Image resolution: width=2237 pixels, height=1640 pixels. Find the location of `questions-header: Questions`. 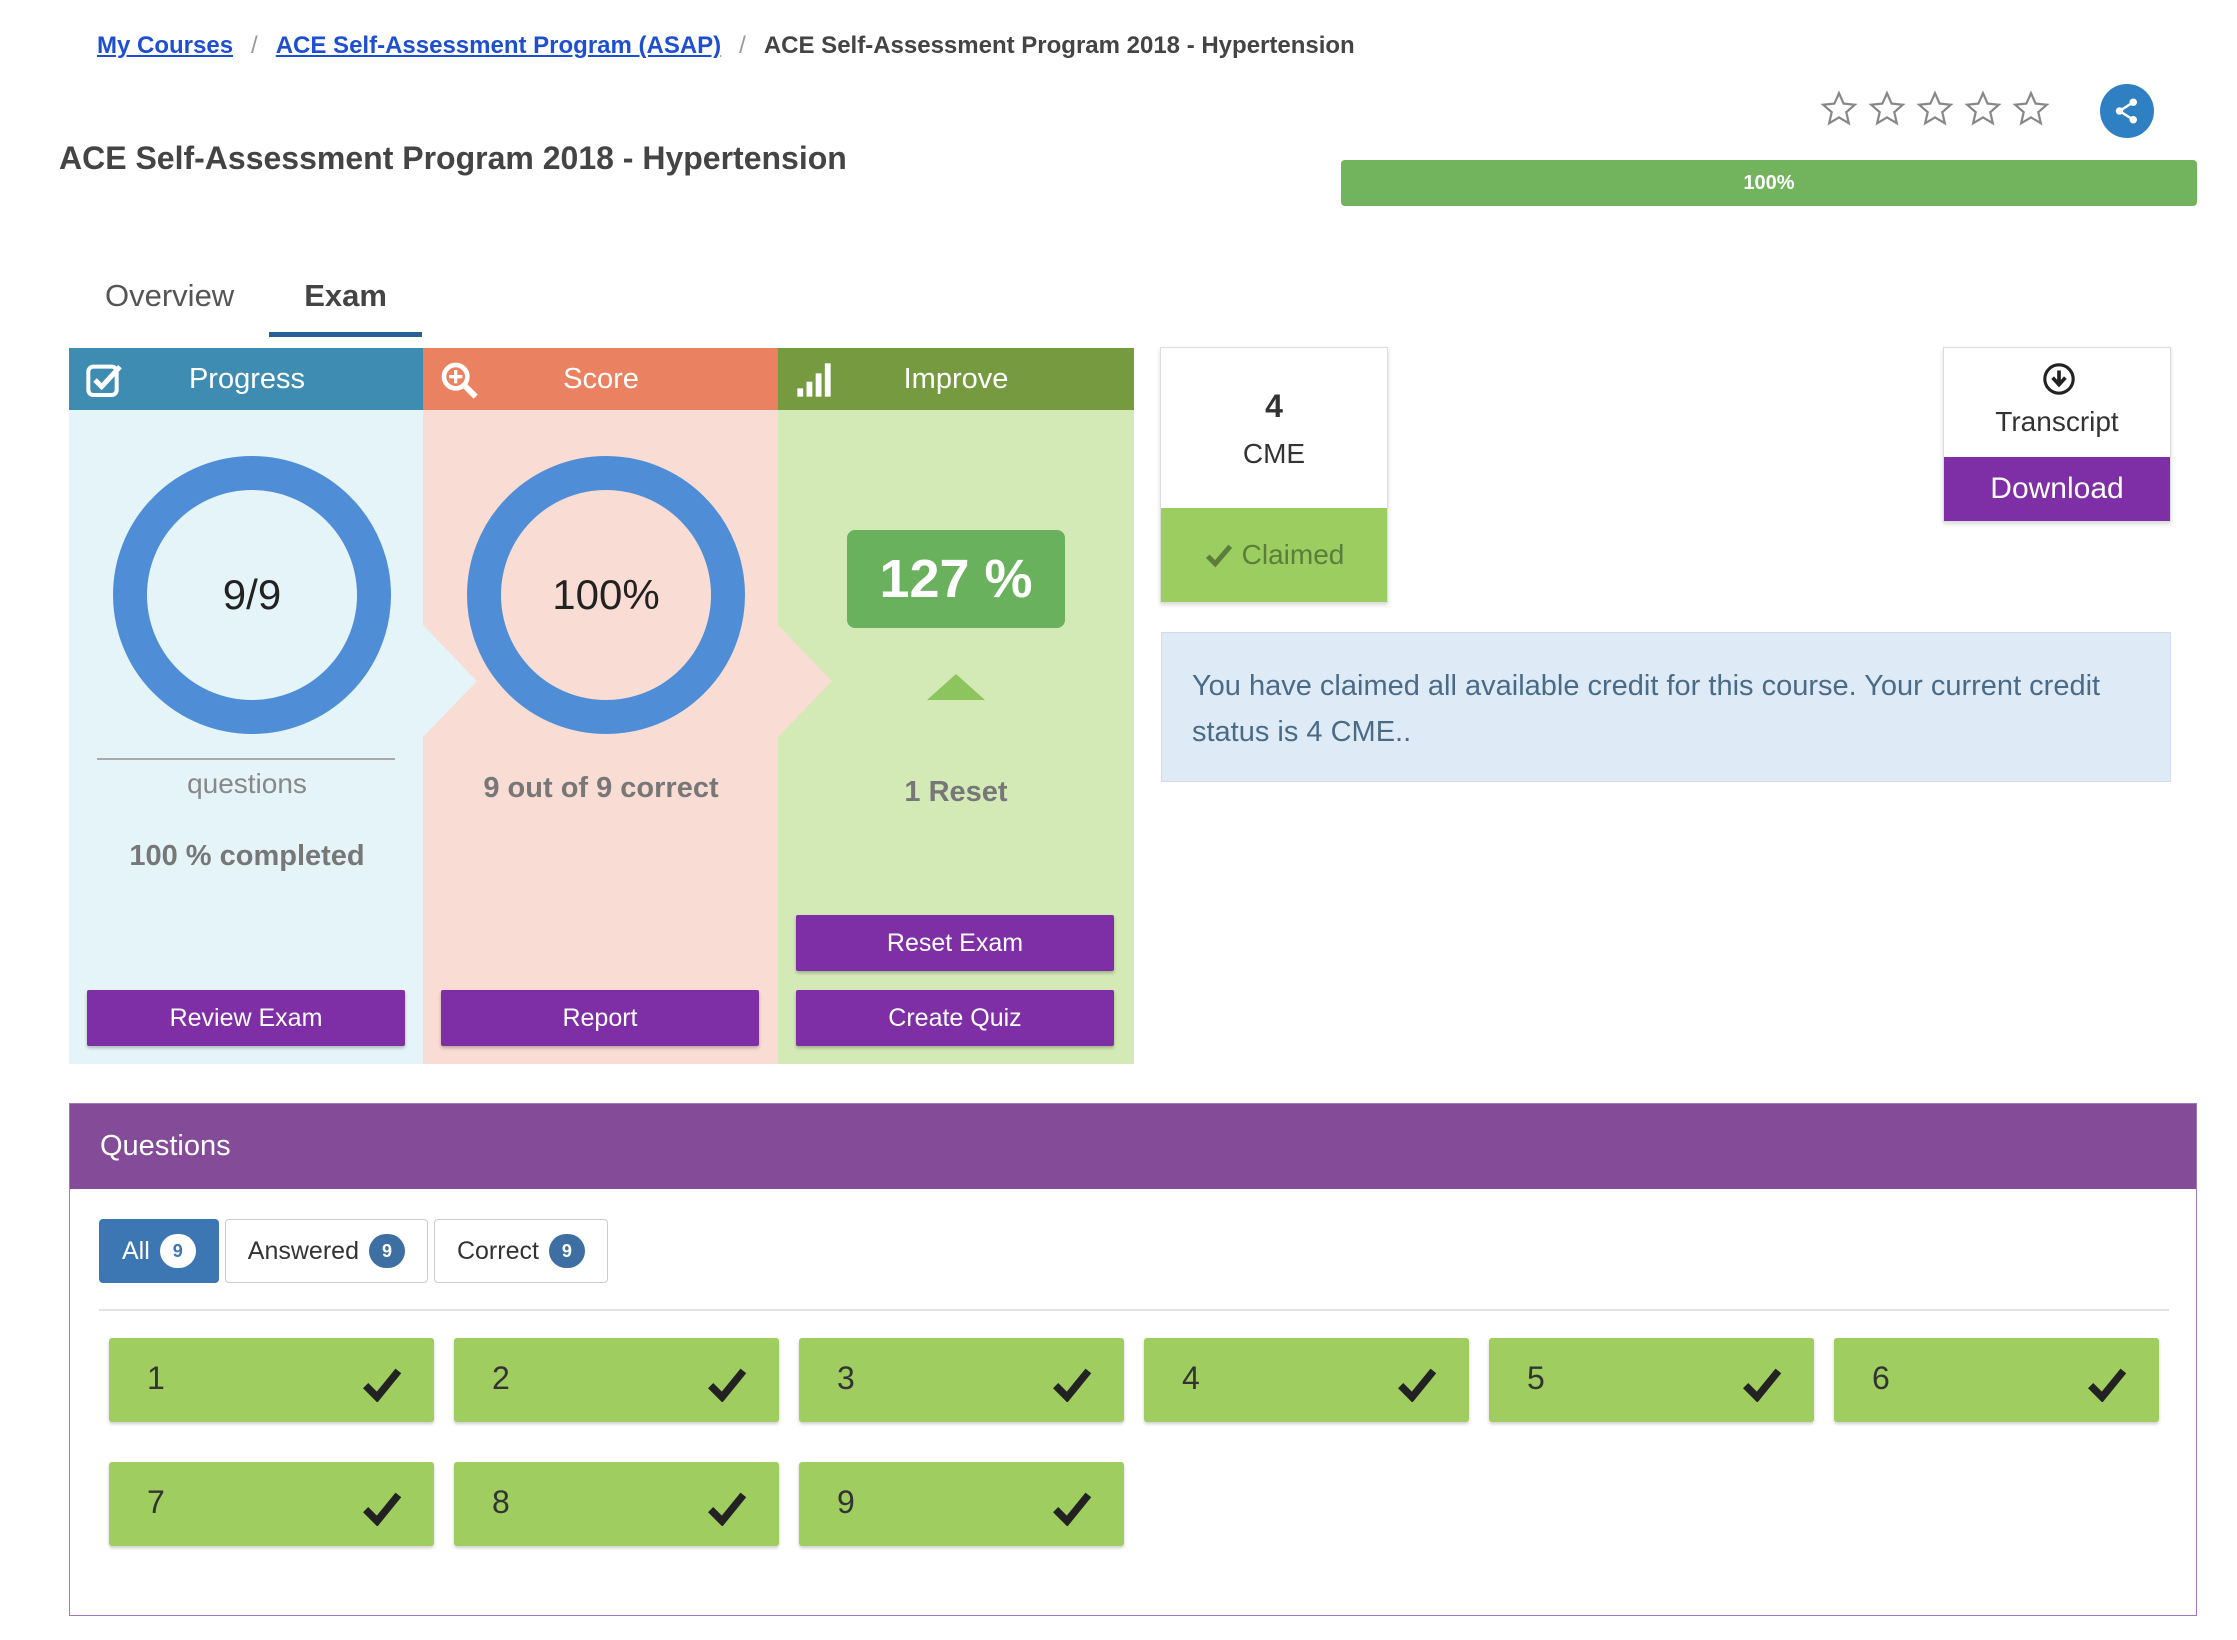

questions-header: Questions is located at coordinates (1133, 1146).